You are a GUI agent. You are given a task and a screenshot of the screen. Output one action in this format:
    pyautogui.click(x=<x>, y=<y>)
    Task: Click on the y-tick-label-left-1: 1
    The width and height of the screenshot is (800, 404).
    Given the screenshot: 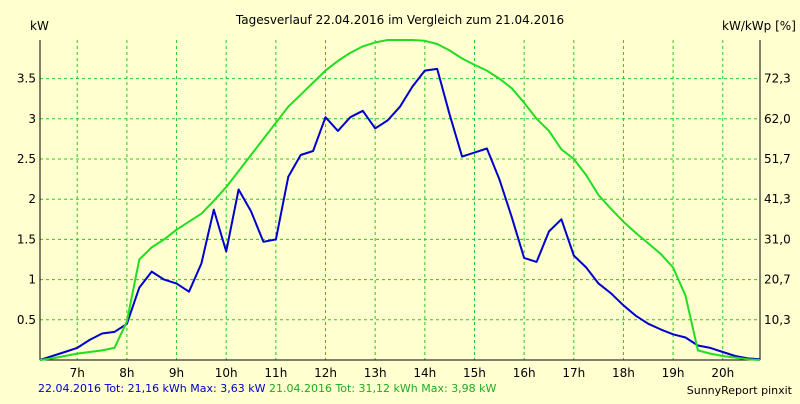 What is the action you would take?
    pyautogui.click(x=32, y=280)
    